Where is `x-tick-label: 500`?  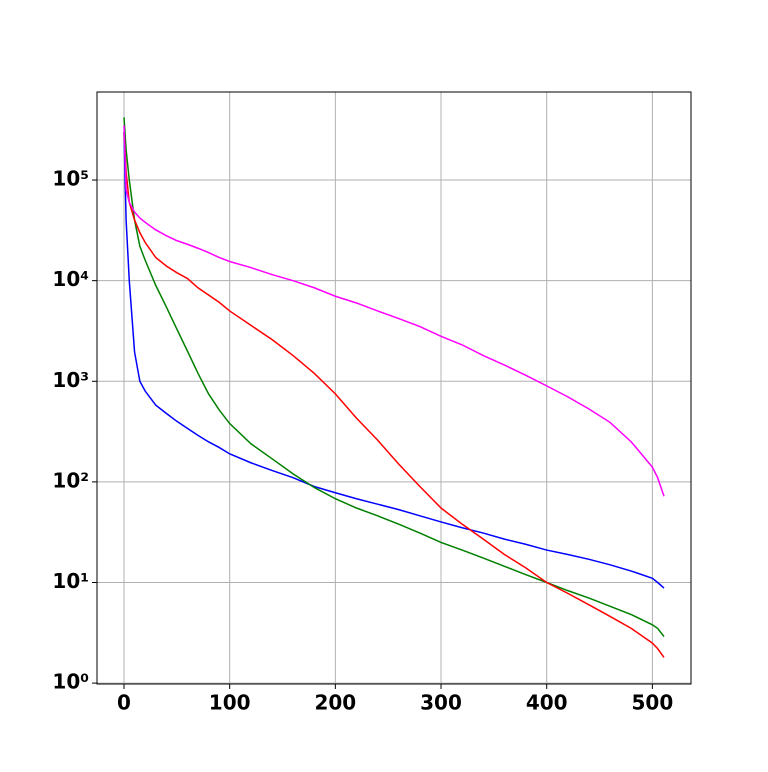 x-tick-label: 500 is located at coordinates (653, 703).